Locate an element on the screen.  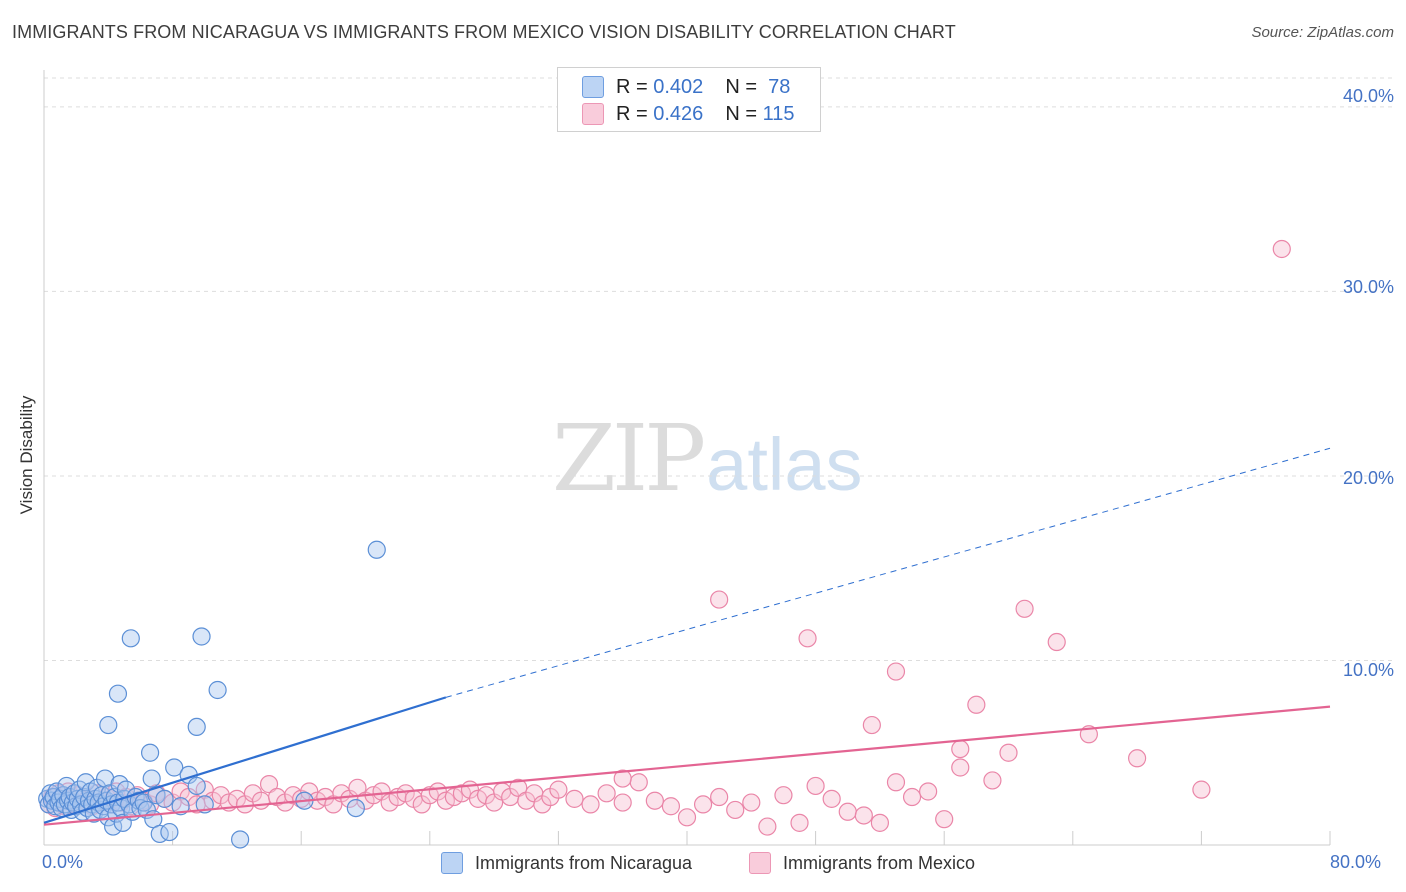
source-label: Source: ZipAtlas.com is located at coordinates (1322, 32).